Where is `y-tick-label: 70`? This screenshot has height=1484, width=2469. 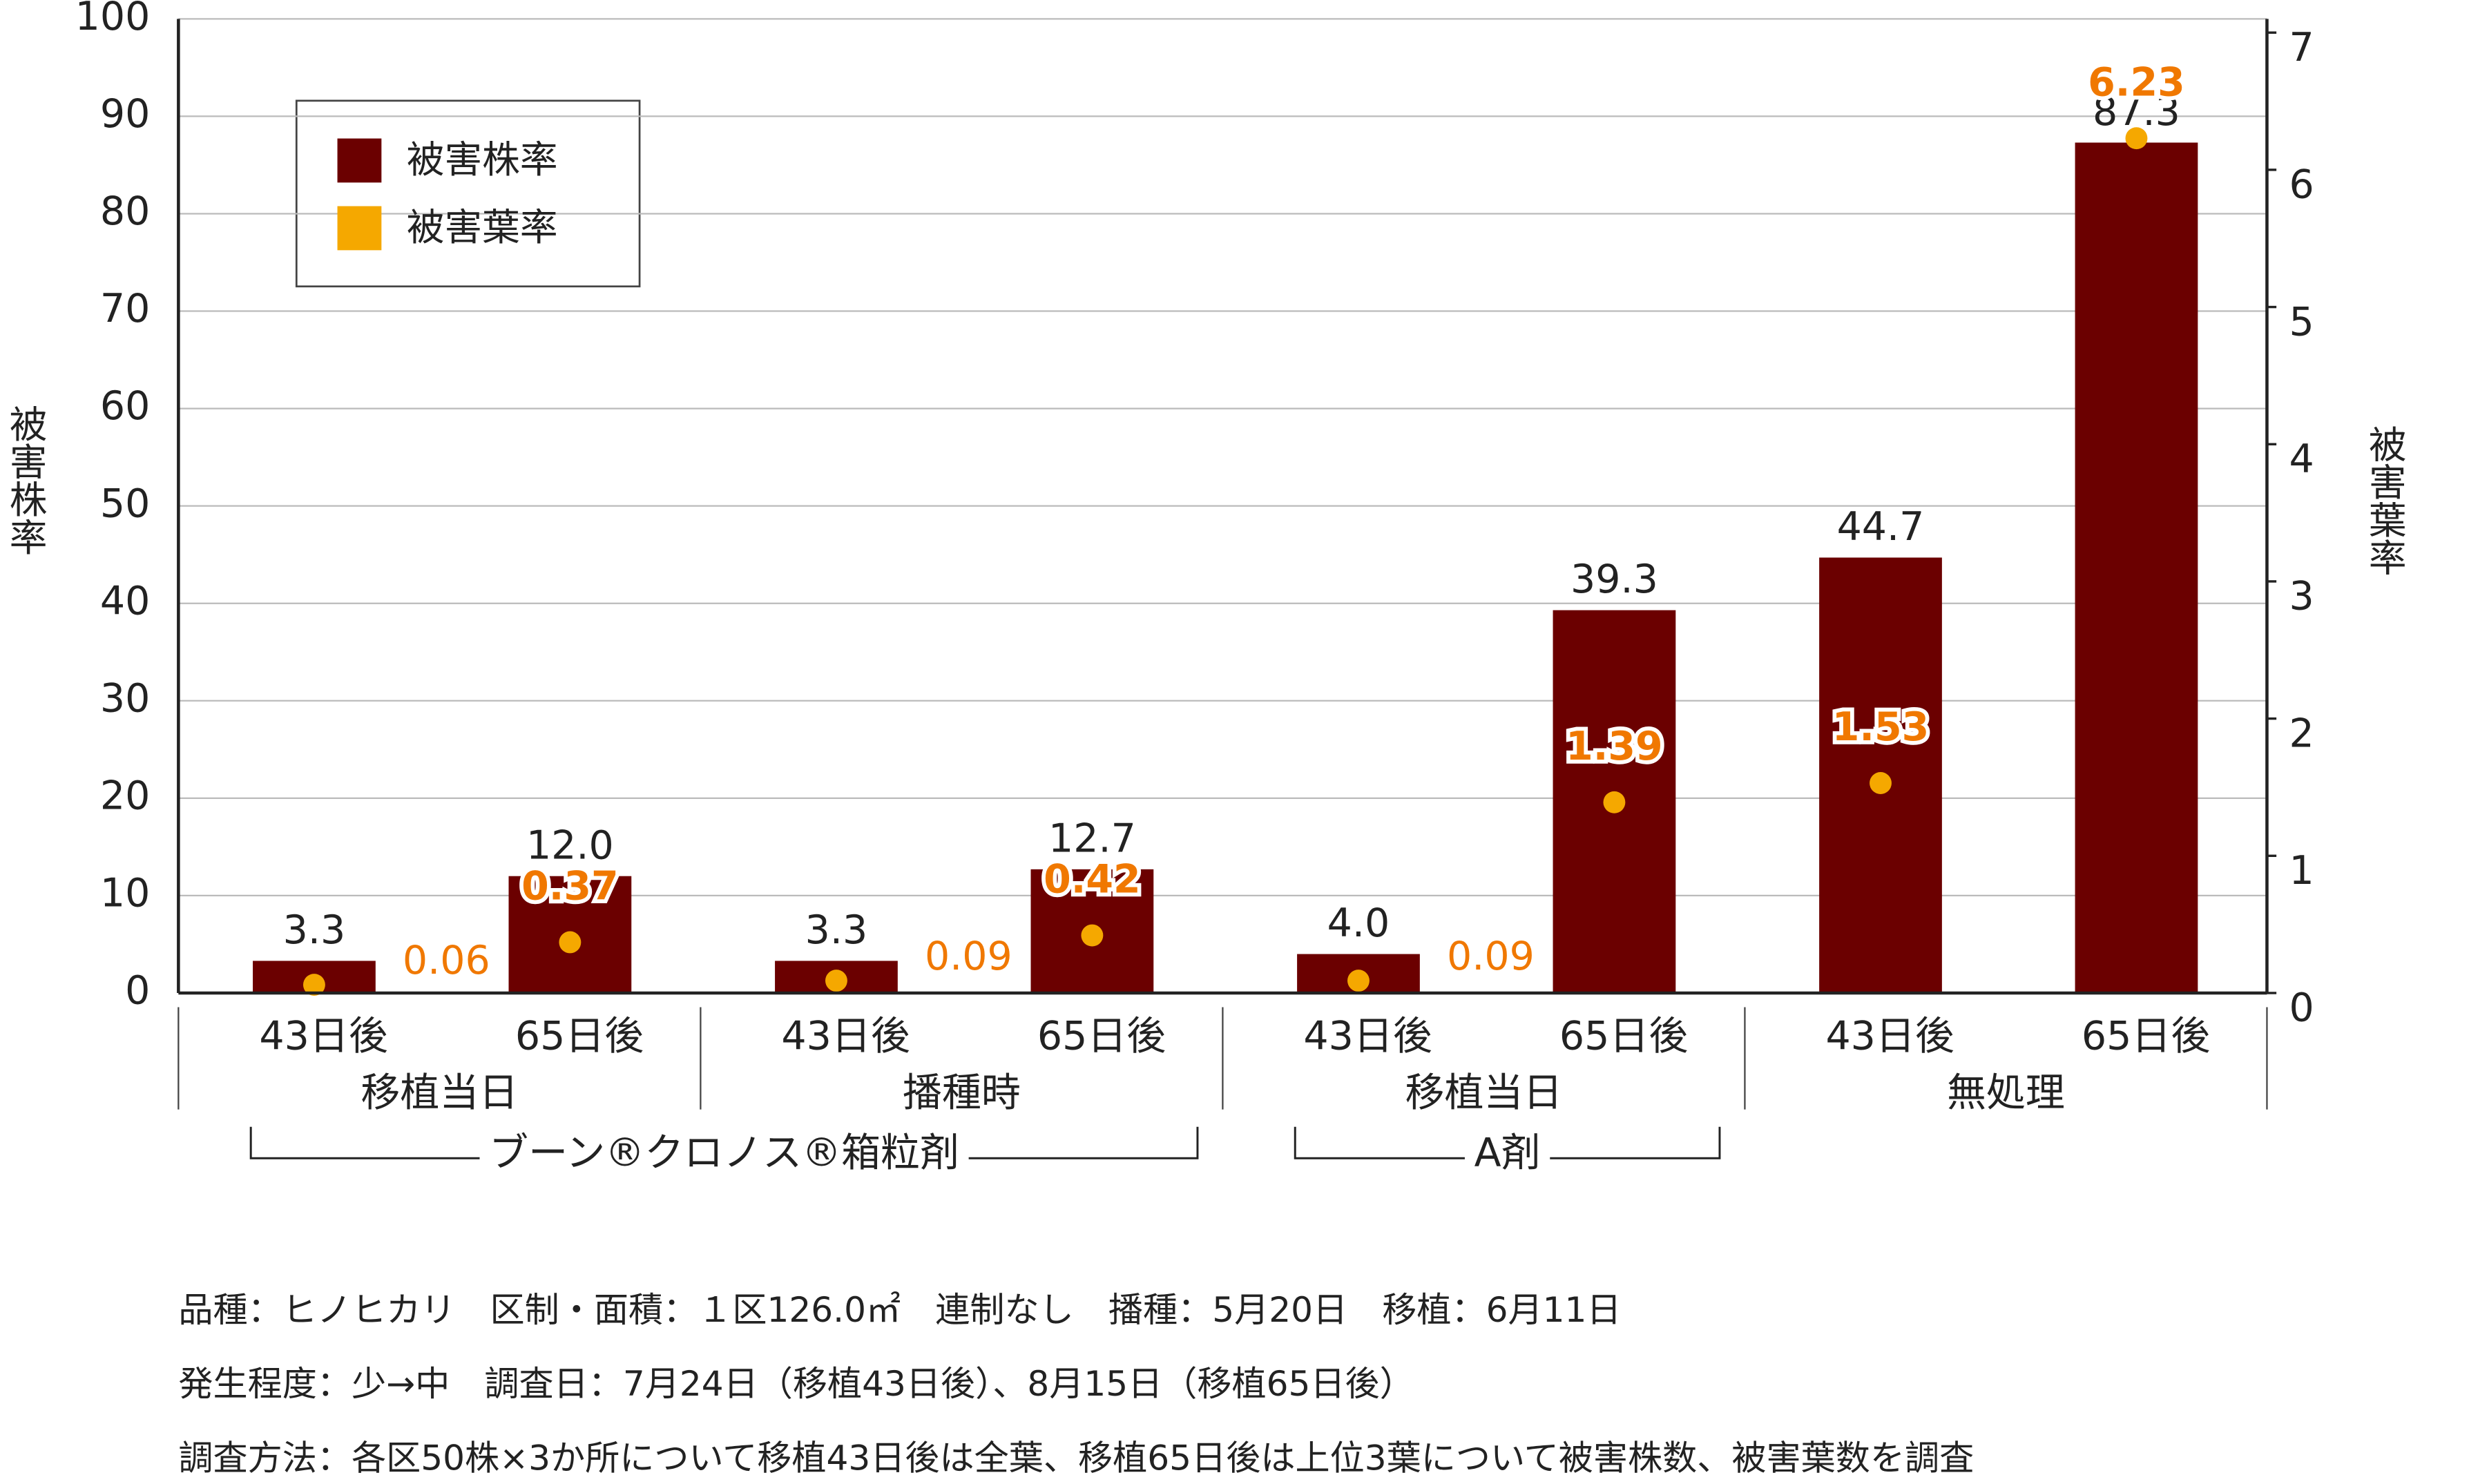 y-tick-label: 70 is located at coordinates (125, 308).